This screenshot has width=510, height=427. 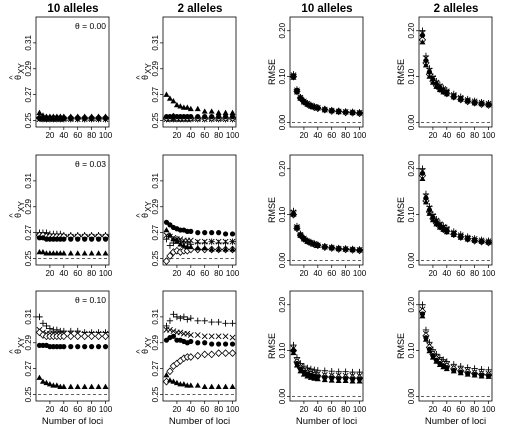 What do you see at coordinates (155, 181) in the screenshot?
I see `y-tick-label: 0.31` at bounding box center [155, 181].